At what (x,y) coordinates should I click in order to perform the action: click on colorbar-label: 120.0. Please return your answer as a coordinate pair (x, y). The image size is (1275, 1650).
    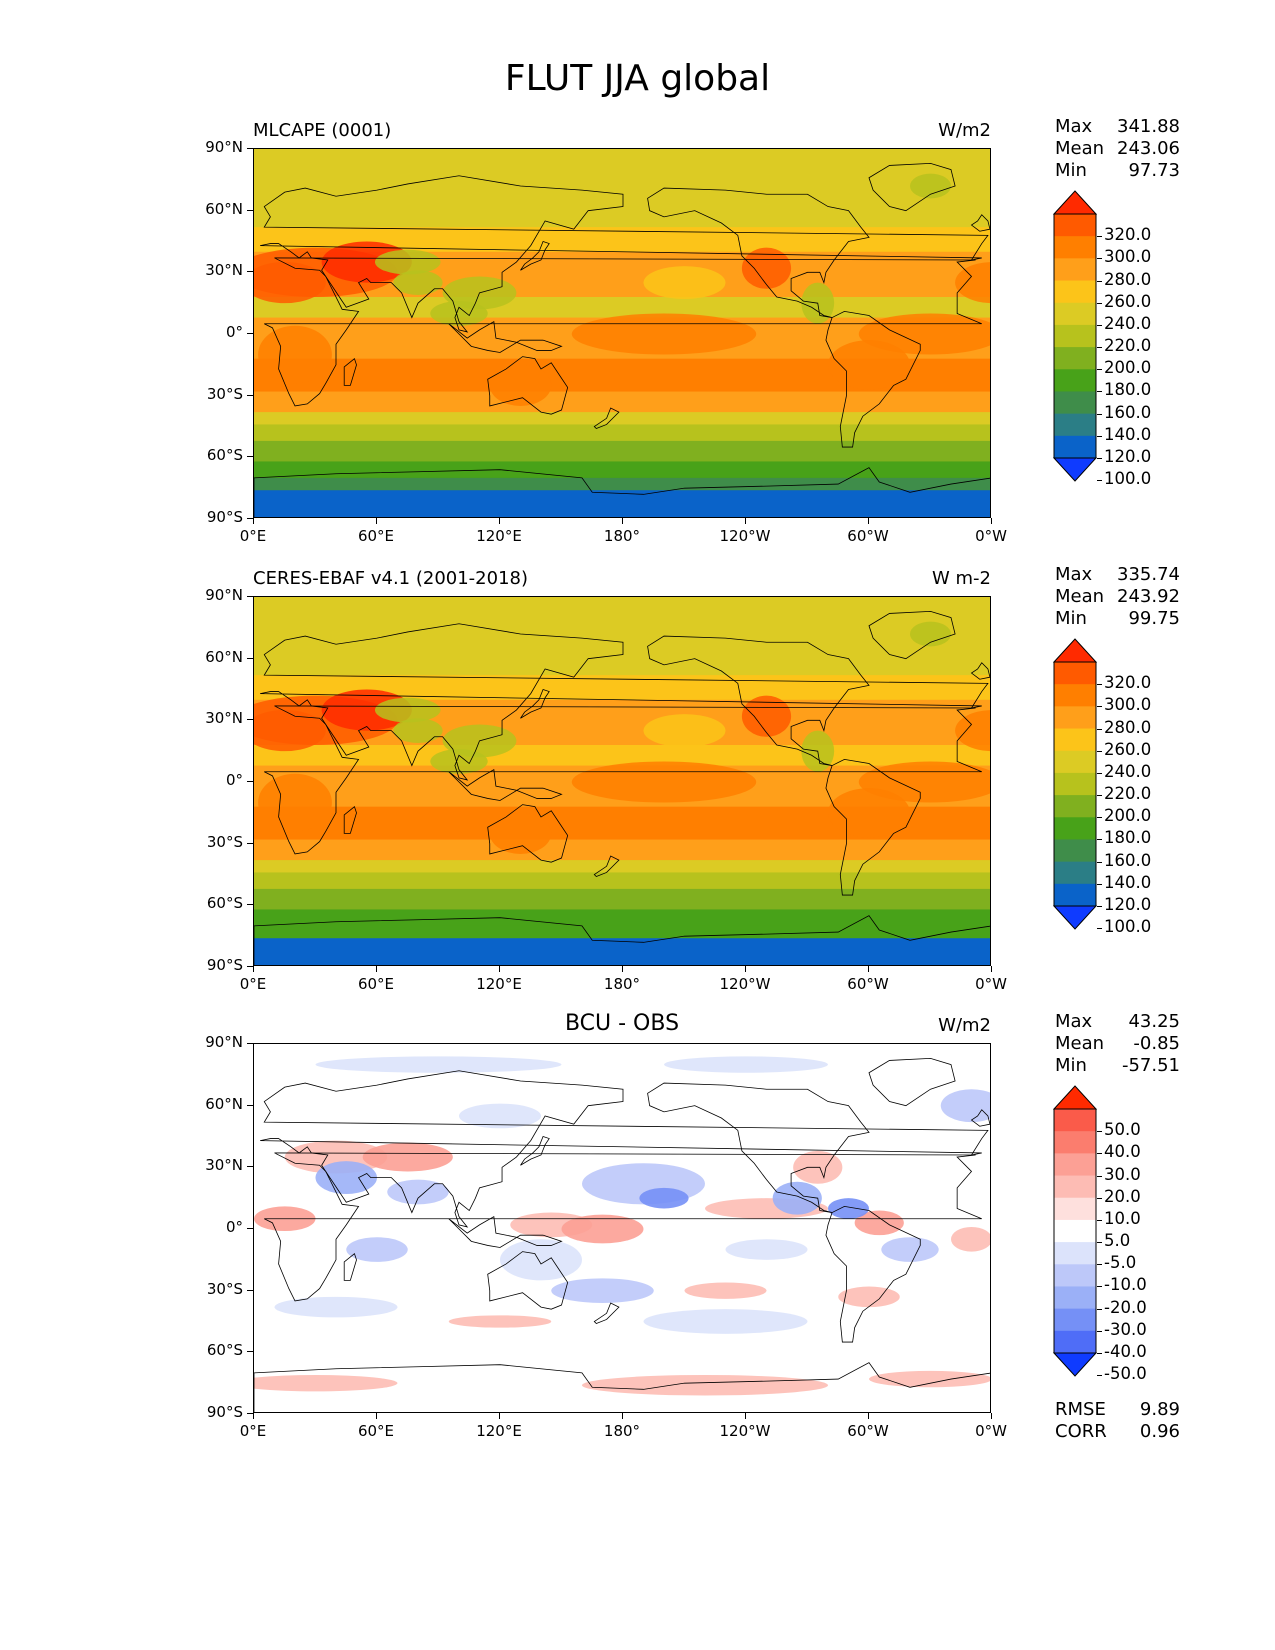
    Looking at the image, I should click on (1128, 456).